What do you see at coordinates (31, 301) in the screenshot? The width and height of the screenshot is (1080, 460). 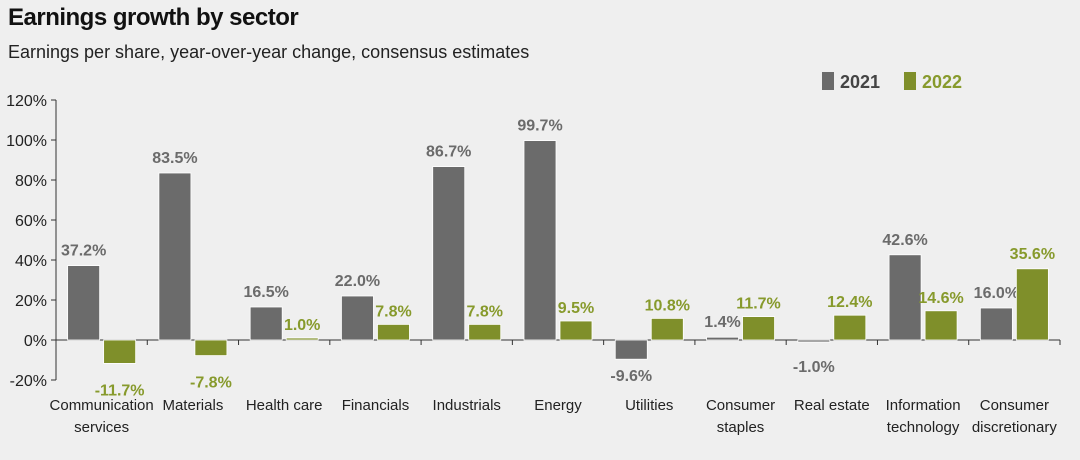 I see `y-tick-label: 20%` at bounding box center [31, 301].